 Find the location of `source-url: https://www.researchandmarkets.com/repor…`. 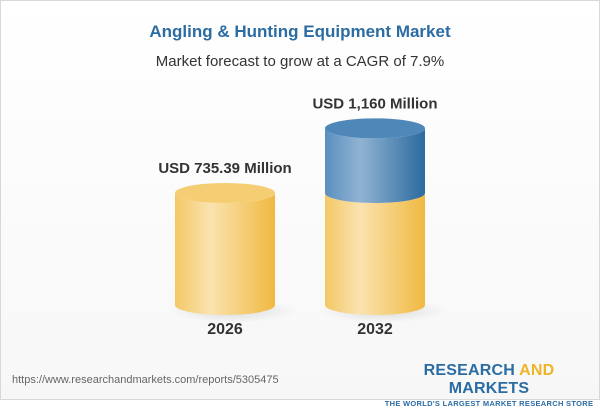

source-url: https://www.researchandmarkets.com/repor… is located at coordinates (145, 380).